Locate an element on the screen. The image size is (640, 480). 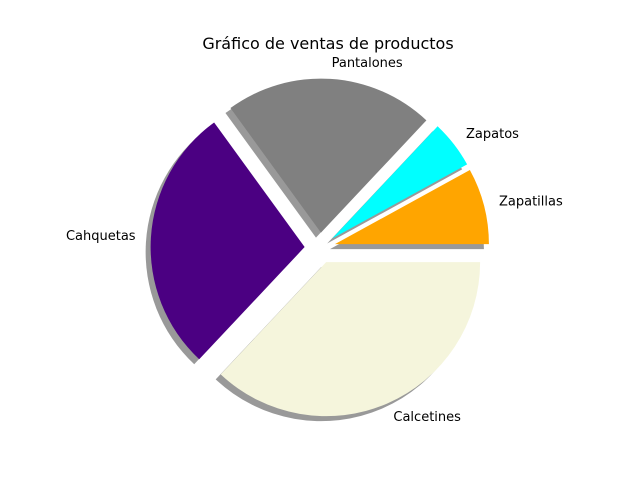
slice-label-zapatos: Zapatos is located at coordinates (492, 134).